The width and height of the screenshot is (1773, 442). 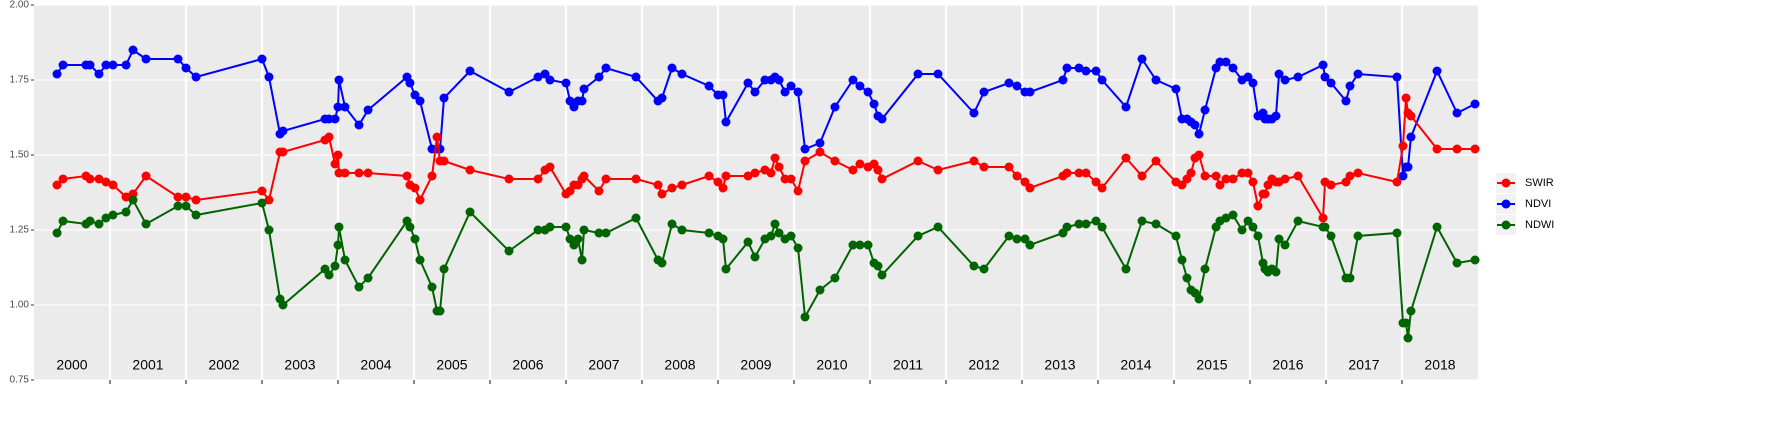 What do you see at coordinates (20, 305) in the screenshot?
I see `y-tick-label: 1.00` at bounding box center [20, 305].